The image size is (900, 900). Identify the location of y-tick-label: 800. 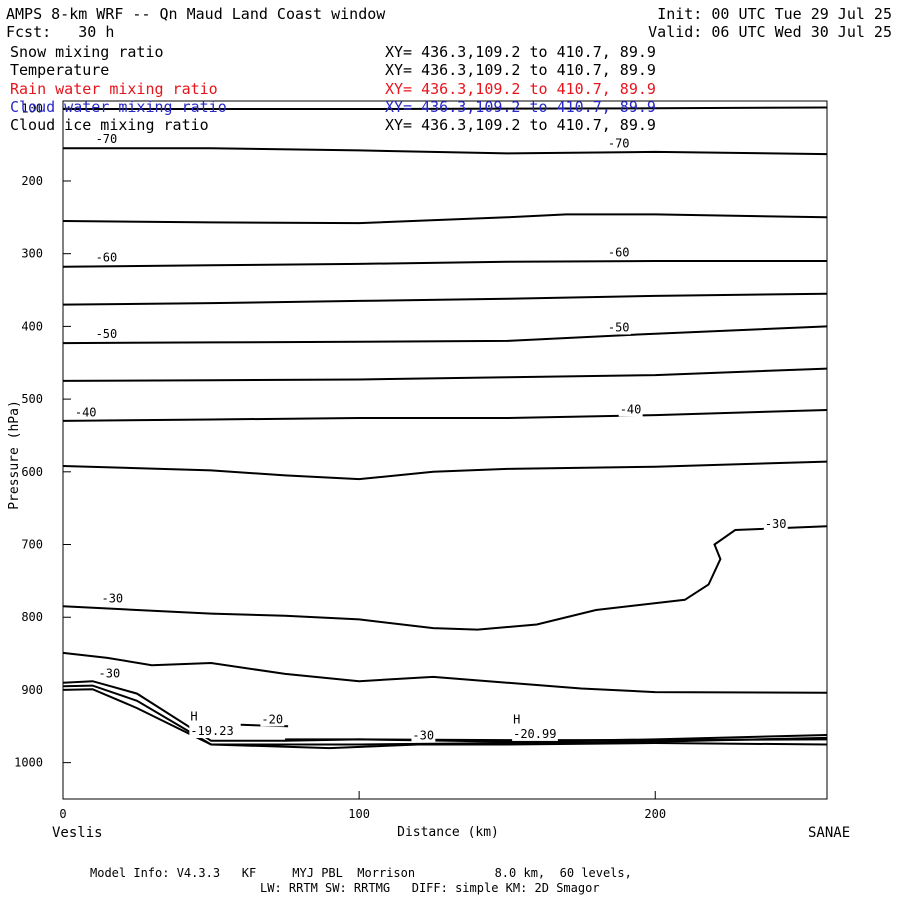
(32, 617).